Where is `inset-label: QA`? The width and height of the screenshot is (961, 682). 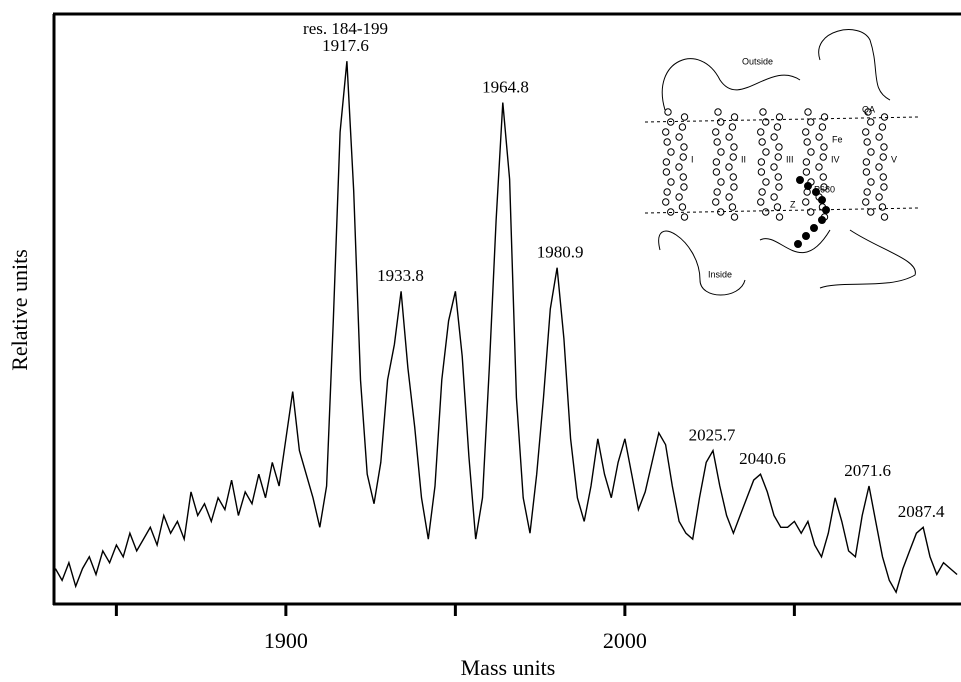
inset-label: QA is located at coordinates (868, 109).